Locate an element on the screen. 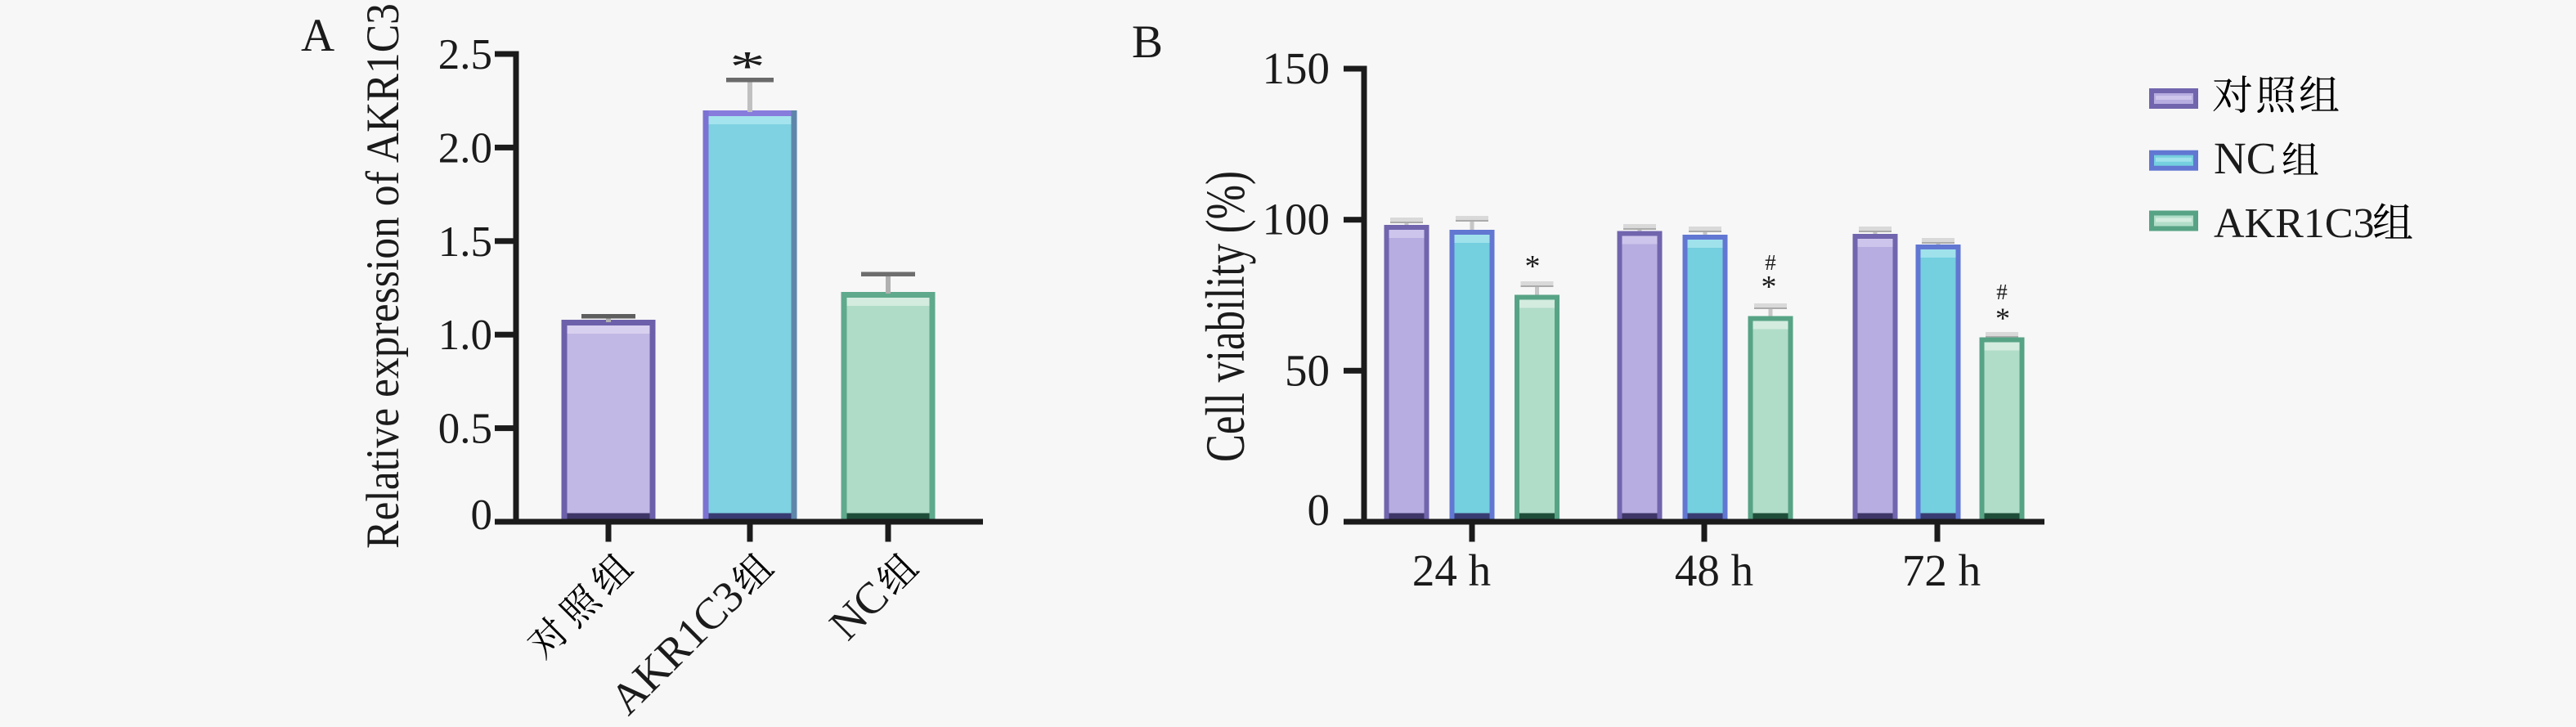  svg-text: A is located at coordinates (317, 35).